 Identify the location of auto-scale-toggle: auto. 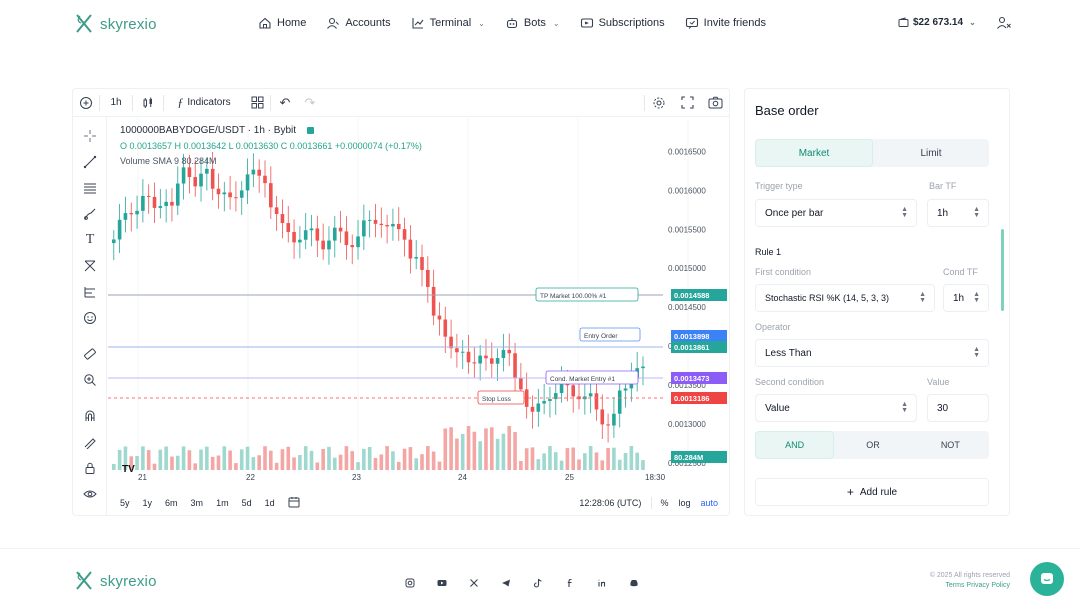
(709, 503).